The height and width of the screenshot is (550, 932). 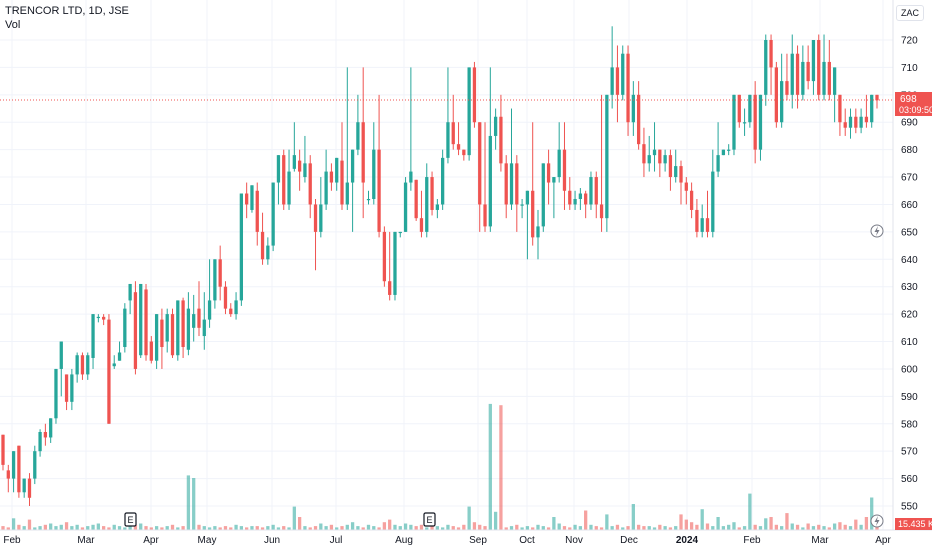 What do you see at coordinates (478, 540) in the screenshot?
I see `x-tick-label: Sep` at bounding box center [478, 540].